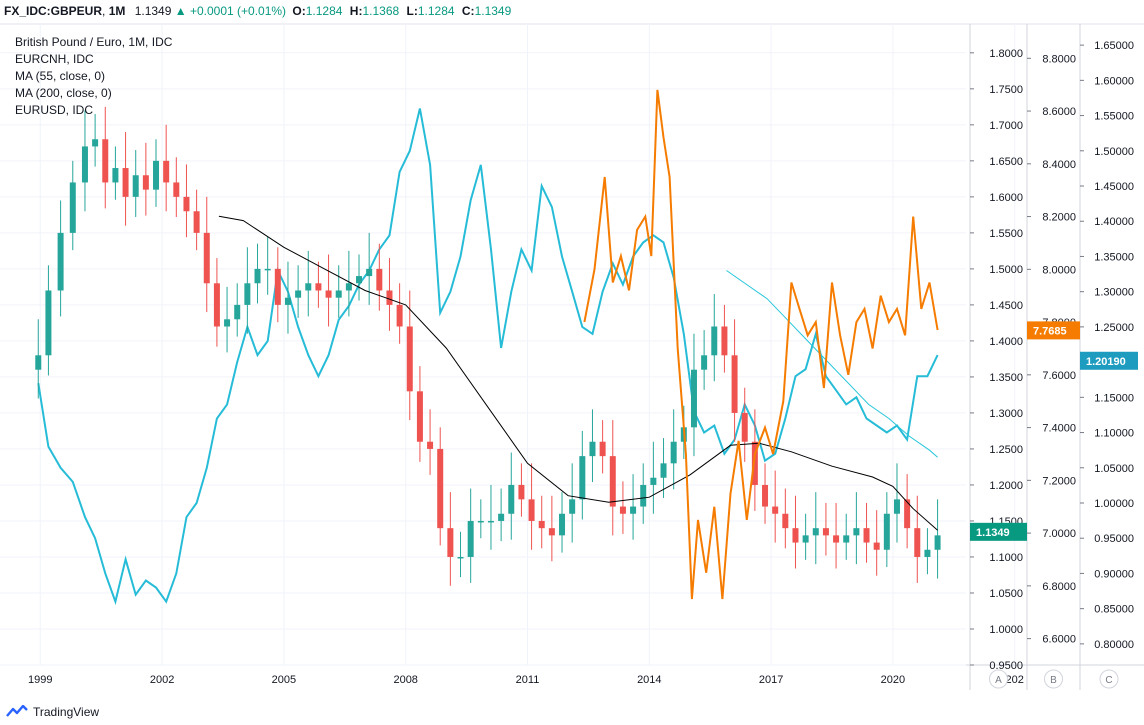 This screenshot has width=1144, height=725. I want to click on y-tick-label-A: 1.3500, so click(1006, 378).